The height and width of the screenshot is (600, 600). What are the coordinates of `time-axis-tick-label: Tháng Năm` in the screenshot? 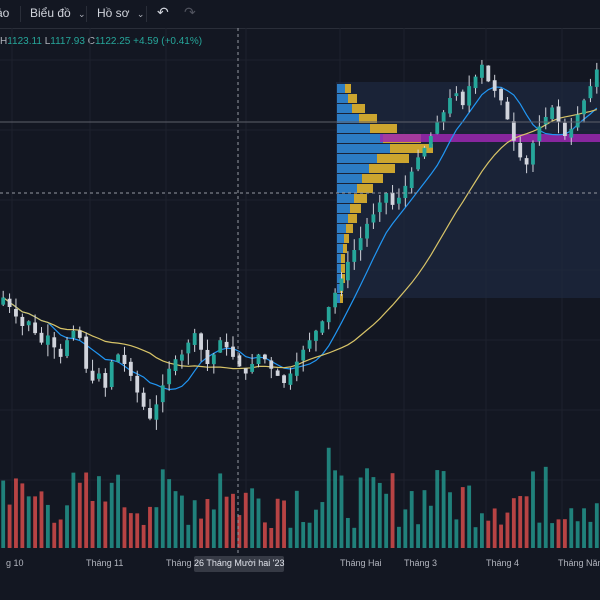 It's located at (579, 563).